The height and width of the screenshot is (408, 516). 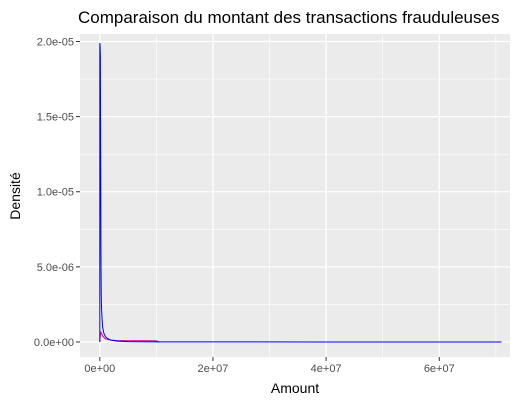 What do you see at coordinates (15, 196) in the screenshot?
I see `y-axis-title: Densité` at bounding box center [15, 196].